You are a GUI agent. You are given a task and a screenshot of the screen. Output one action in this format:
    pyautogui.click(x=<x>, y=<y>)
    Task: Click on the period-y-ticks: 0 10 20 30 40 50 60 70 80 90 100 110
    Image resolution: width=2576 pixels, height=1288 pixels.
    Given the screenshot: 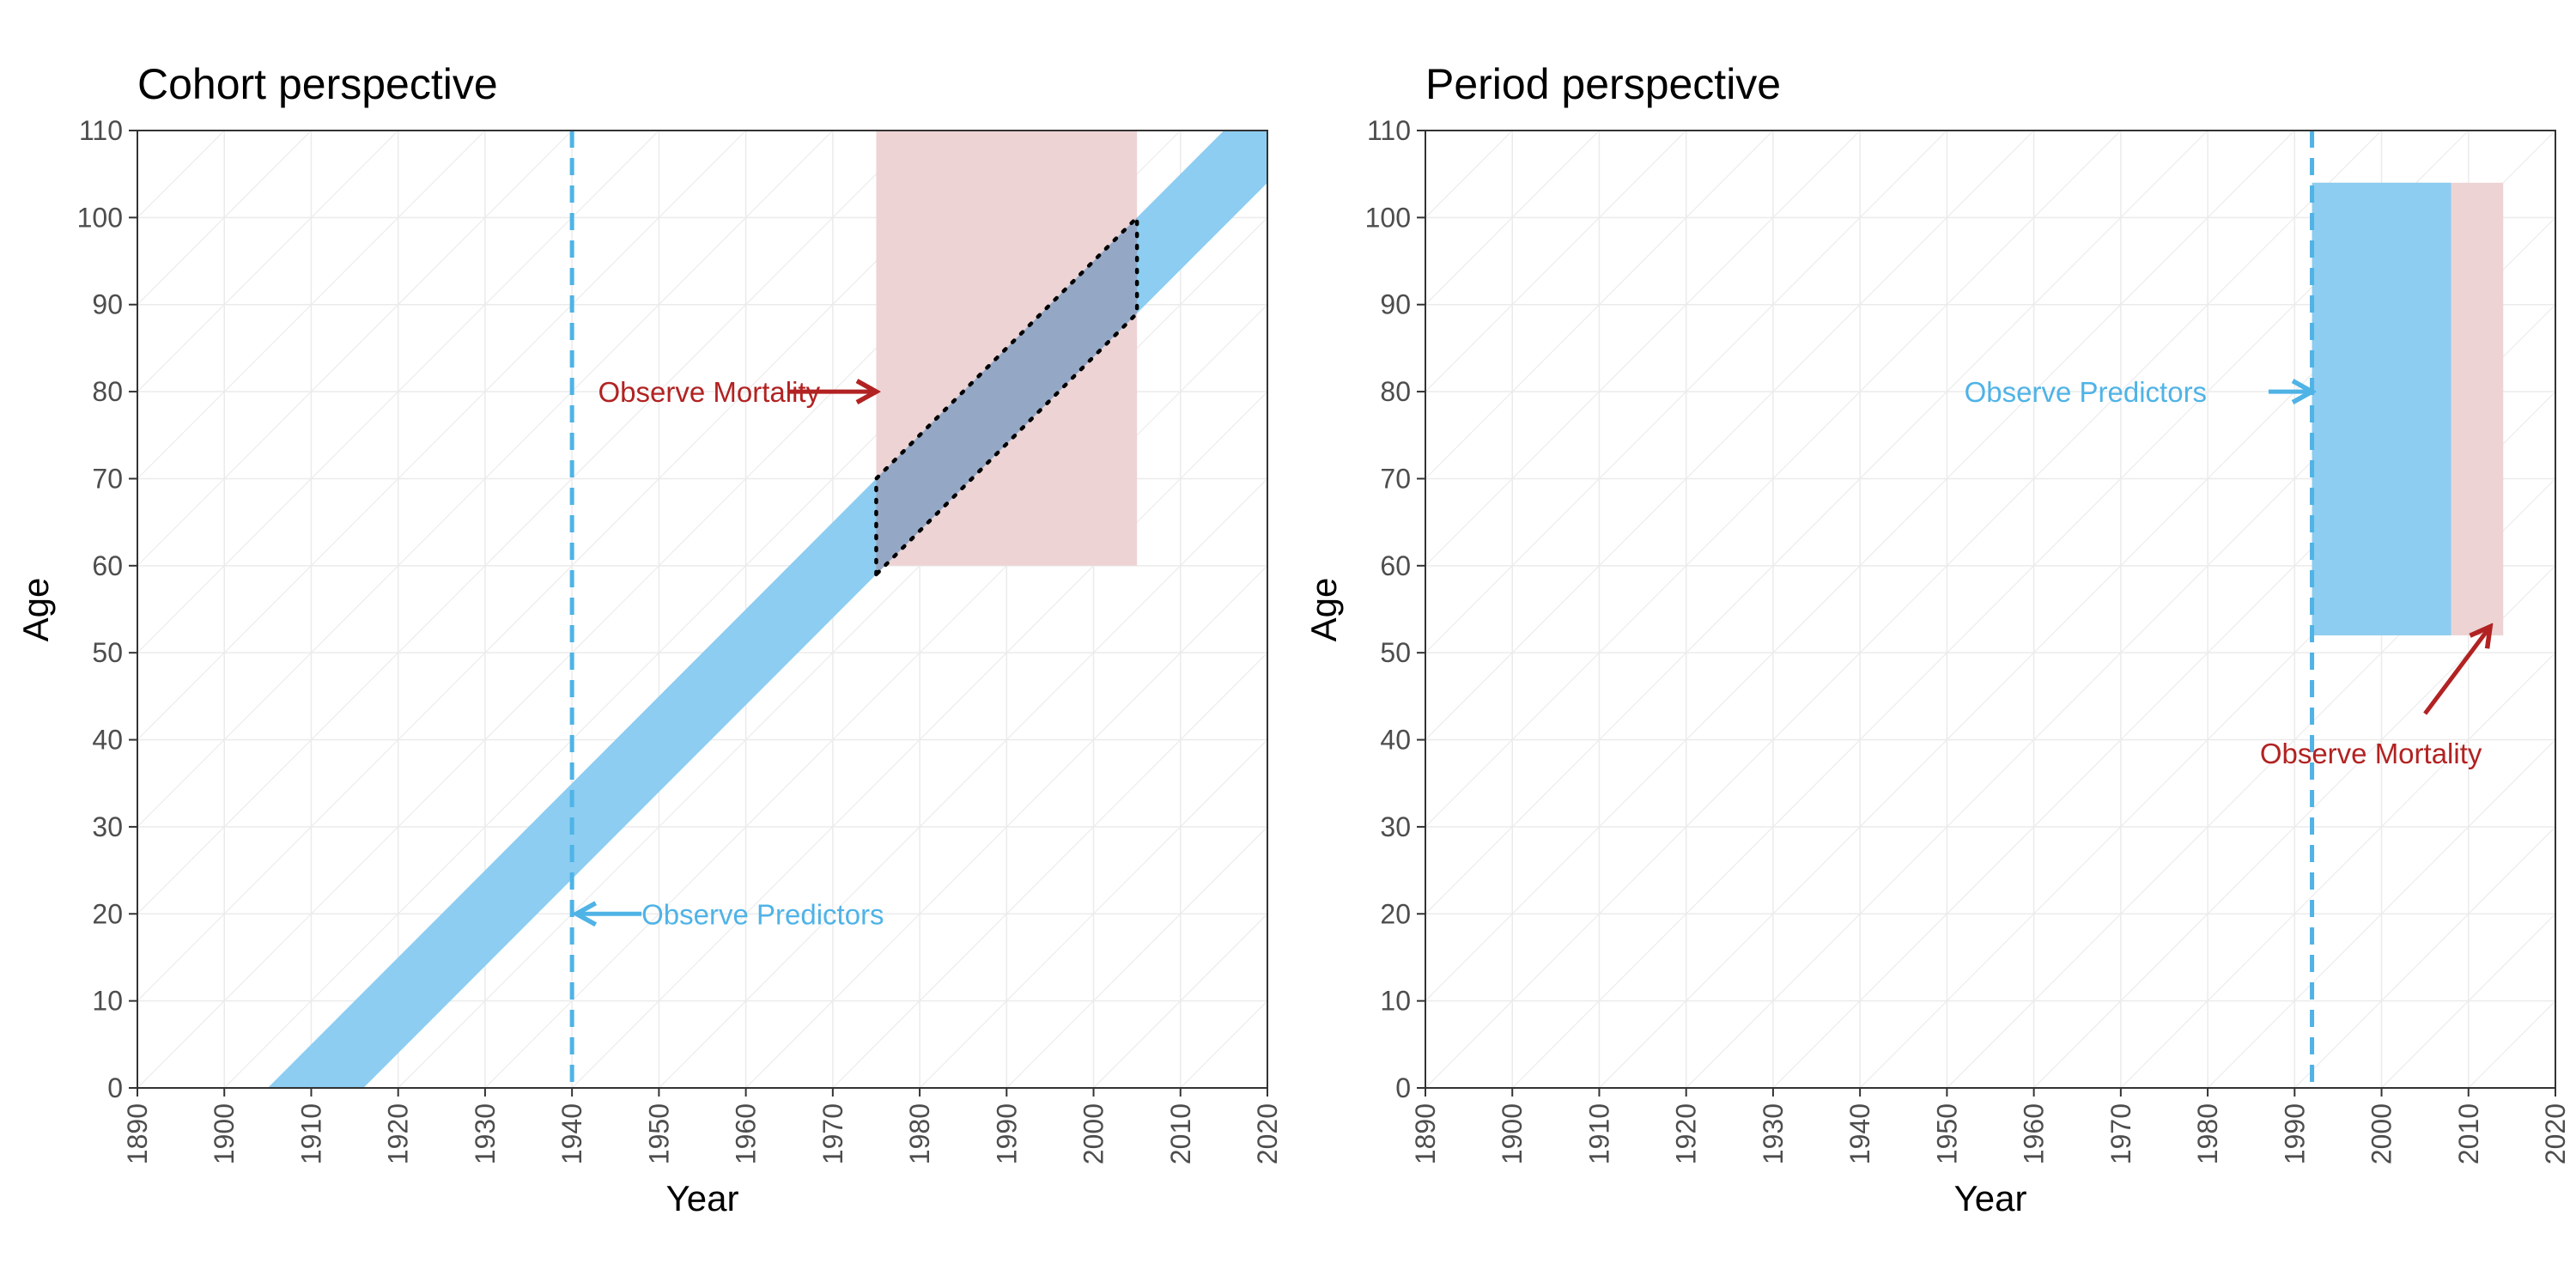 What is the action you would take?
    pyautogui.click(x=1395, y=609)
    